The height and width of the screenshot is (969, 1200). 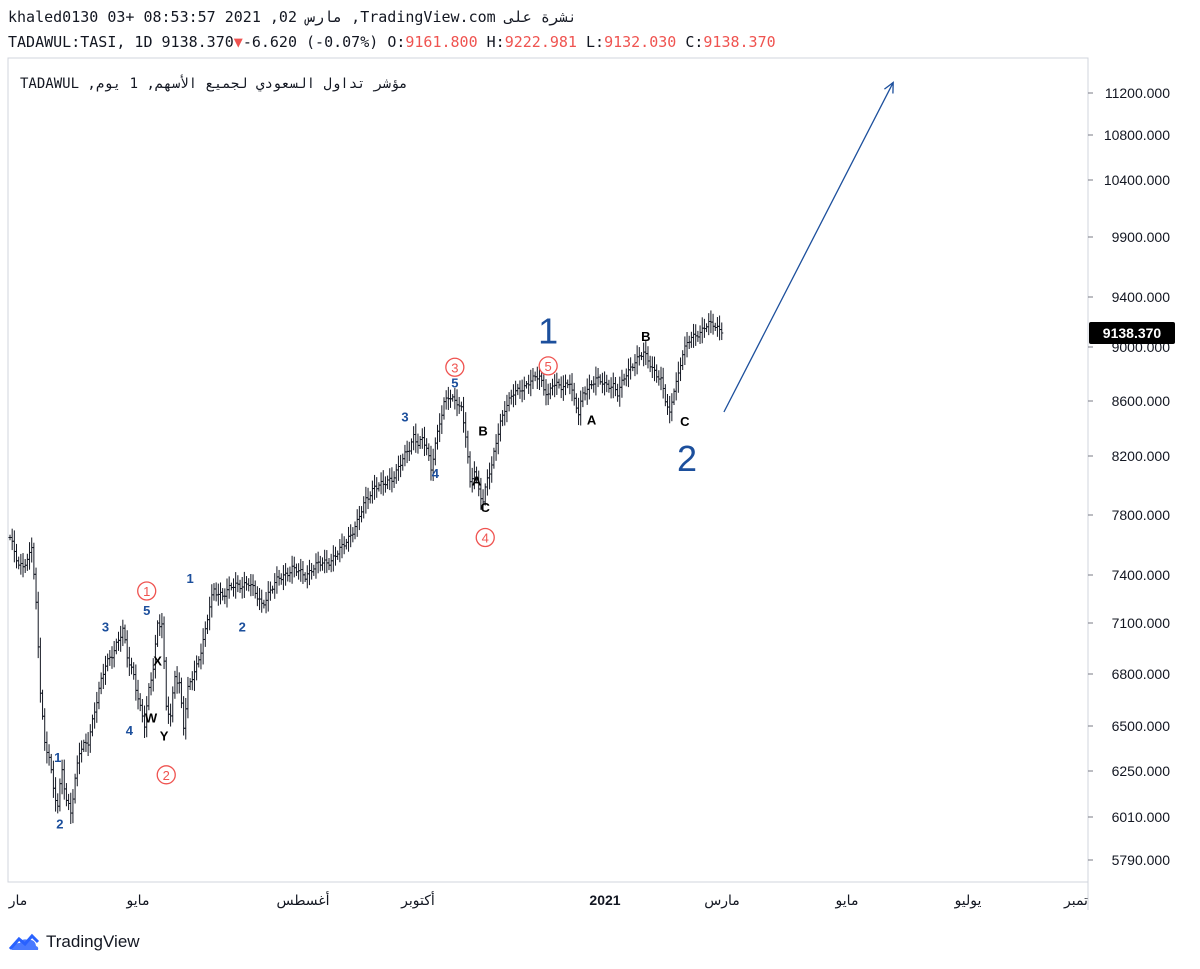 What do you see at coordinates (436, 473) in the screenshot?
I see `wave-label: 4` at bounding box center [436, 473].